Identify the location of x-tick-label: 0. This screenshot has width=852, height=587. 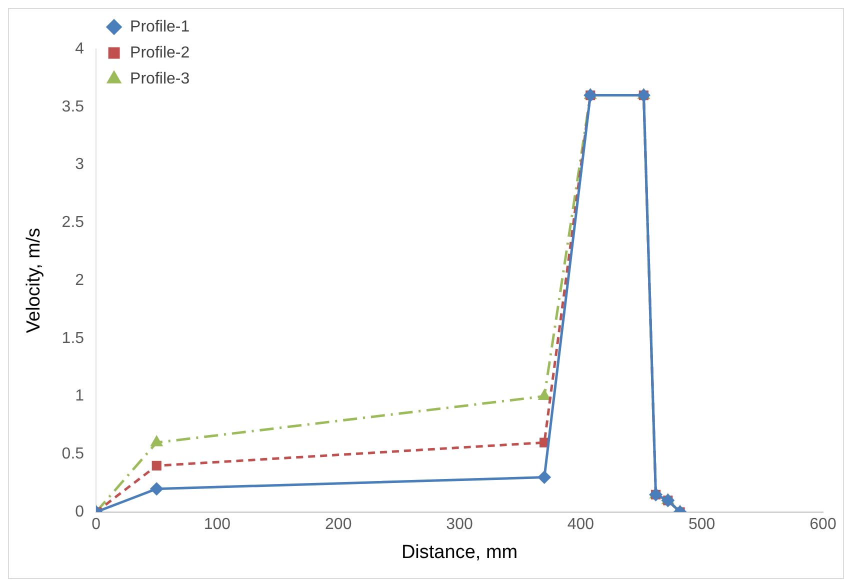
(96, 525).